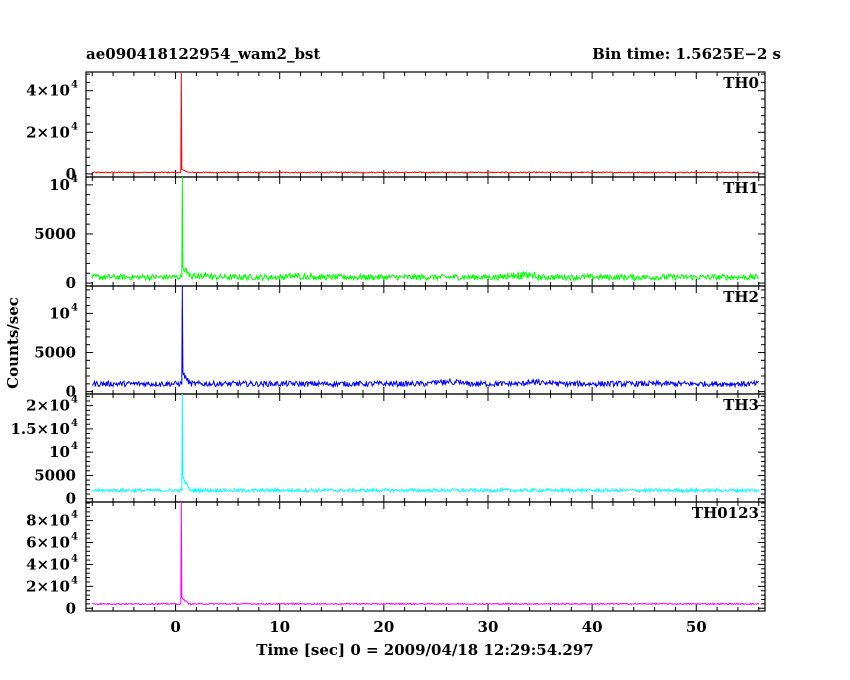 Image resolution: width=850 pixels, height=680 pixels. I want to click on panel-label: TH0123, so click(725, 513).